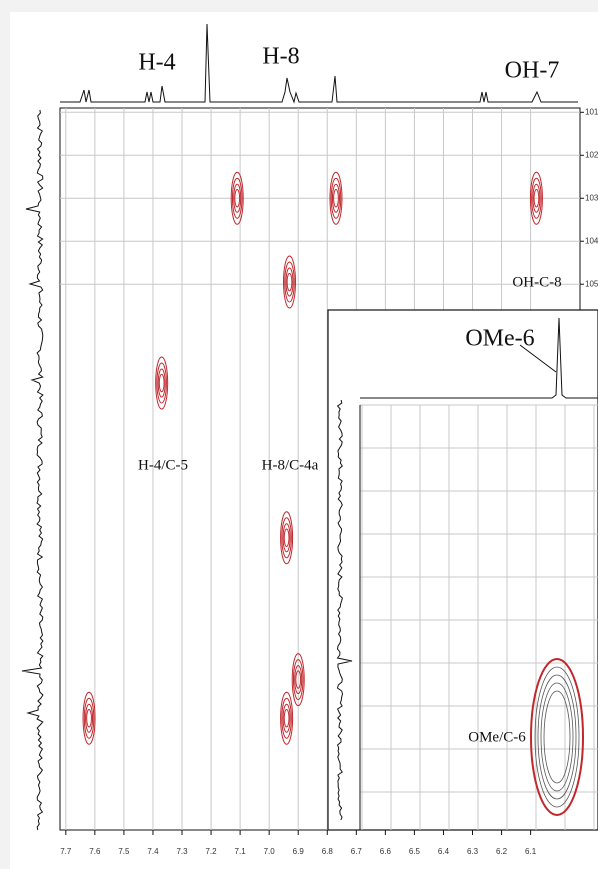  Describe the element at coordinates (357, 851) in the screenshot. I see `x-tick-label: 6.7` at that location.